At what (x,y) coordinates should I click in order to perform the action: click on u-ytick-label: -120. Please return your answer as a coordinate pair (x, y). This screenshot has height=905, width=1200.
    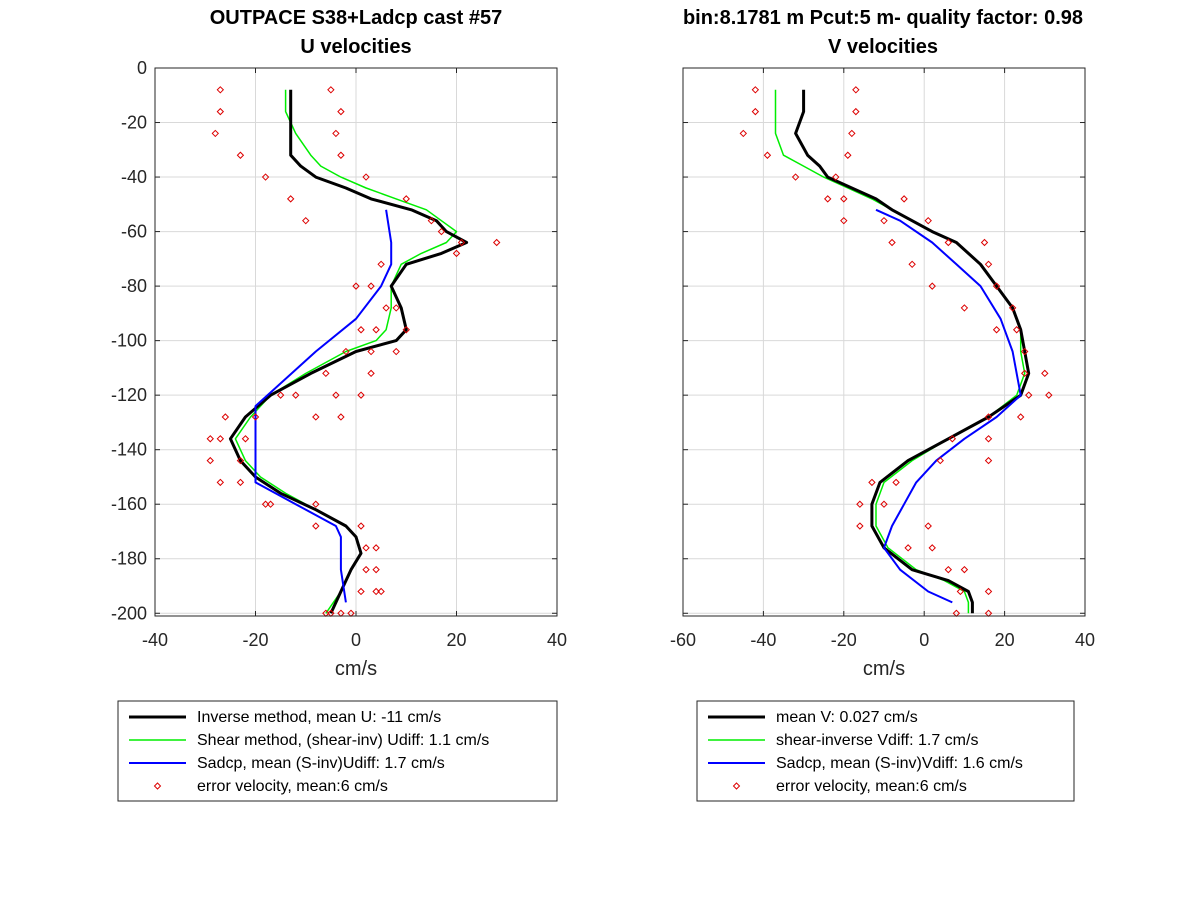
    Looking at the image, I should click on (129, 395).